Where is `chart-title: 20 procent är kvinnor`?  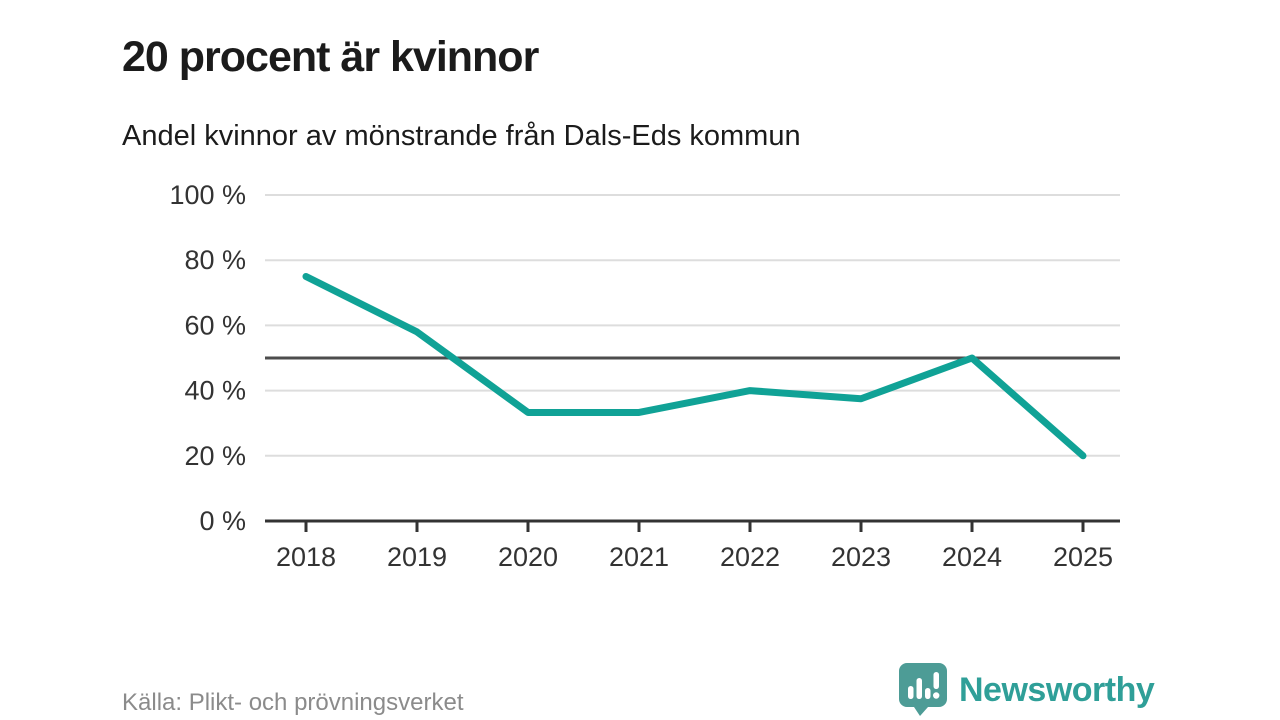 chart-title: 20 procent är kvinnor is located at coordinates (330, 56).